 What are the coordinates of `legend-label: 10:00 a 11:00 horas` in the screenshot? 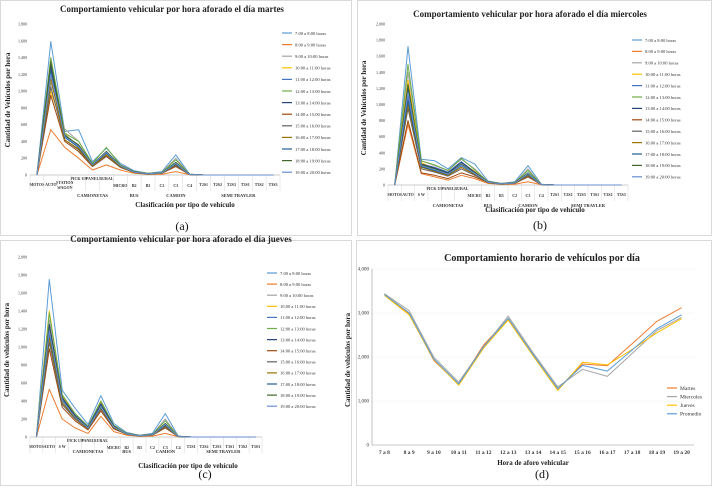 It's located at (313, 68).